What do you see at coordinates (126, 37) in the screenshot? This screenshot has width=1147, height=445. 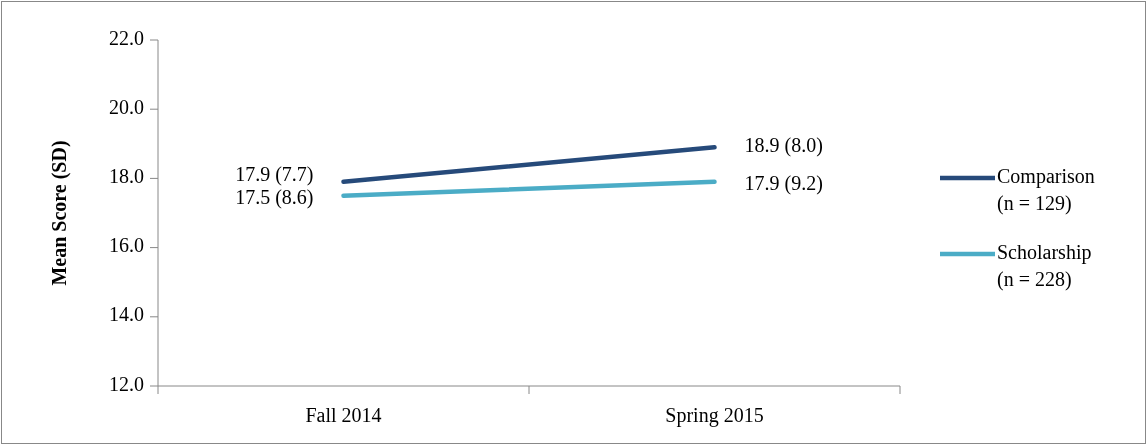 I see `y-tick-label: 22.0` at bounding box center [126, 37].